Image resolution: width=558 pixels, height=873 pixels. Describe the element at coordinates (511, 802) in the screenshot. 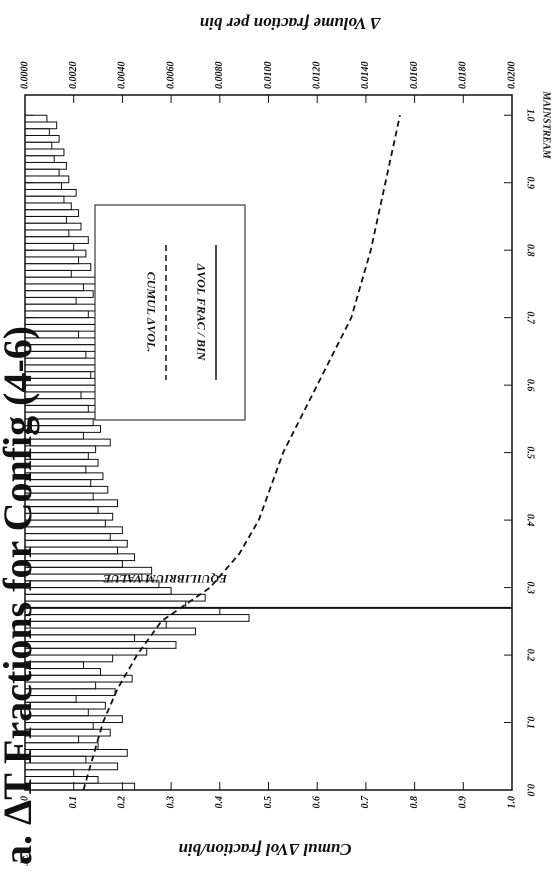

I see `y-tick-label: 1.0` at that location.